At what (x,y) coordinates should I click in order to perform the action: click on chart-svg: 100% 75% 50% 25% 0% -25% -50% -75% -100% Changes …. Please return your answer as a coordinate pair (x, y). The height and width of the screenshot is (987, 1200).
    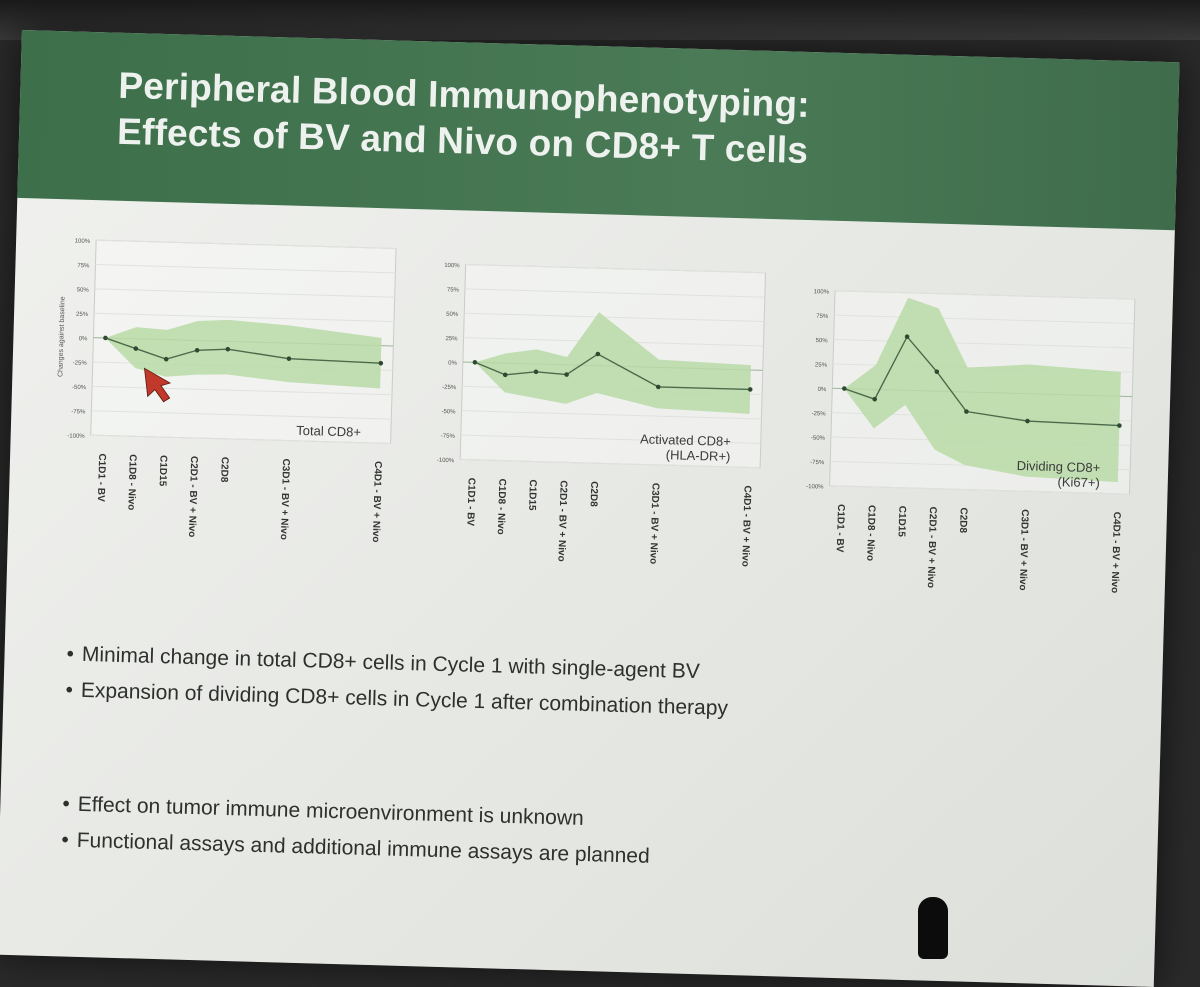
    Looking at the image, I should click on (227, 391).